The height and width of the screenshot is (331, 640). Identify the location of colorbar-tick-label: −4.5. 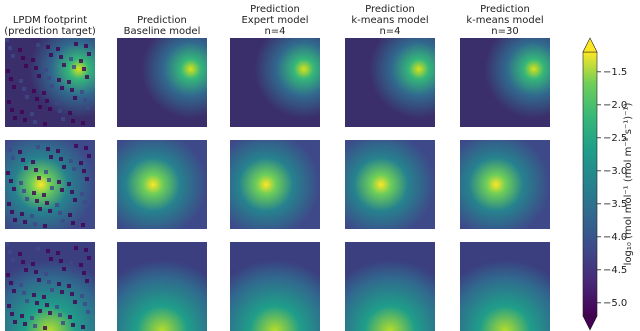
(615, 270).